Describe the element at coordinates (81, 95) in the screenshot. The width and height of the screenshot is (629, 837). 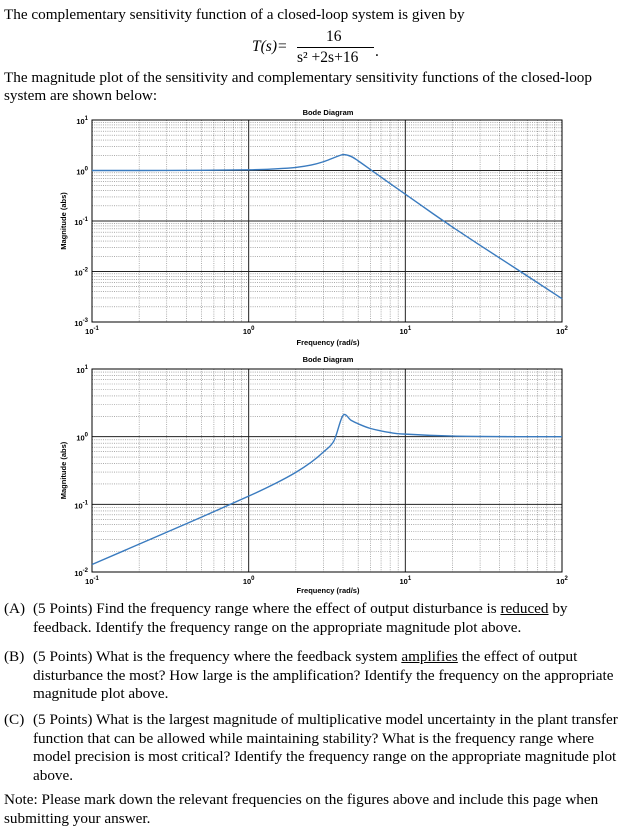
I see `description-line-2: system are shown below:` at that location.